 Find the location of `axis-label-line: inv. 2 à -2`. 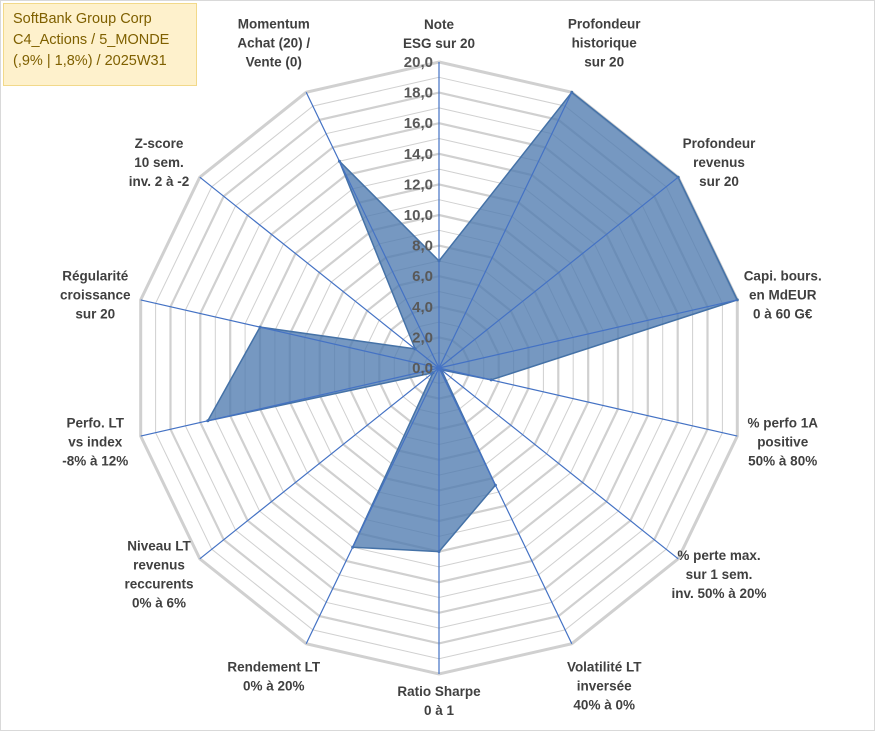

axis-label-line: inv. 2 à -2 is located at coordinates (159, 181).